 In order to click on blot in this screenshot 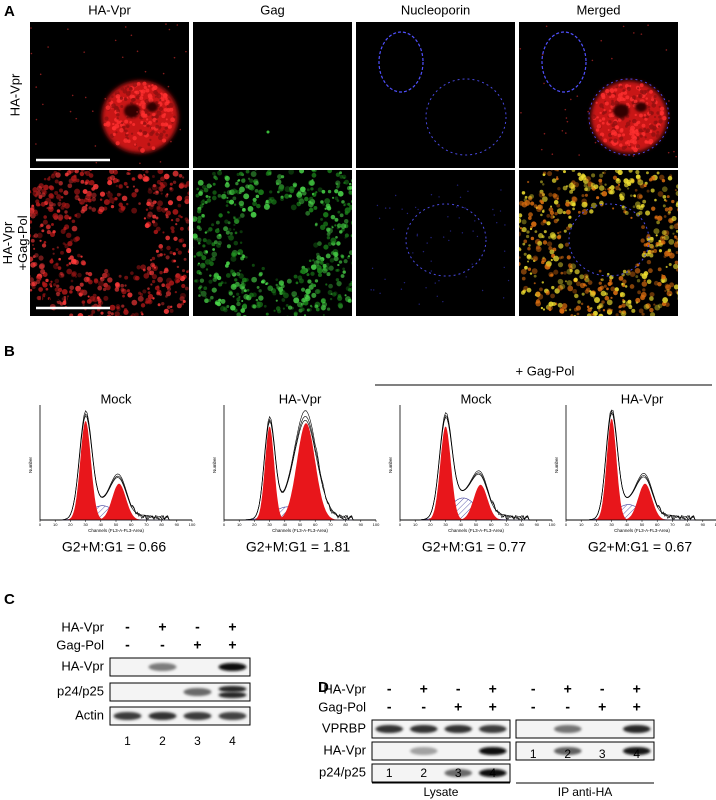, I will do `click(585, 751)`.